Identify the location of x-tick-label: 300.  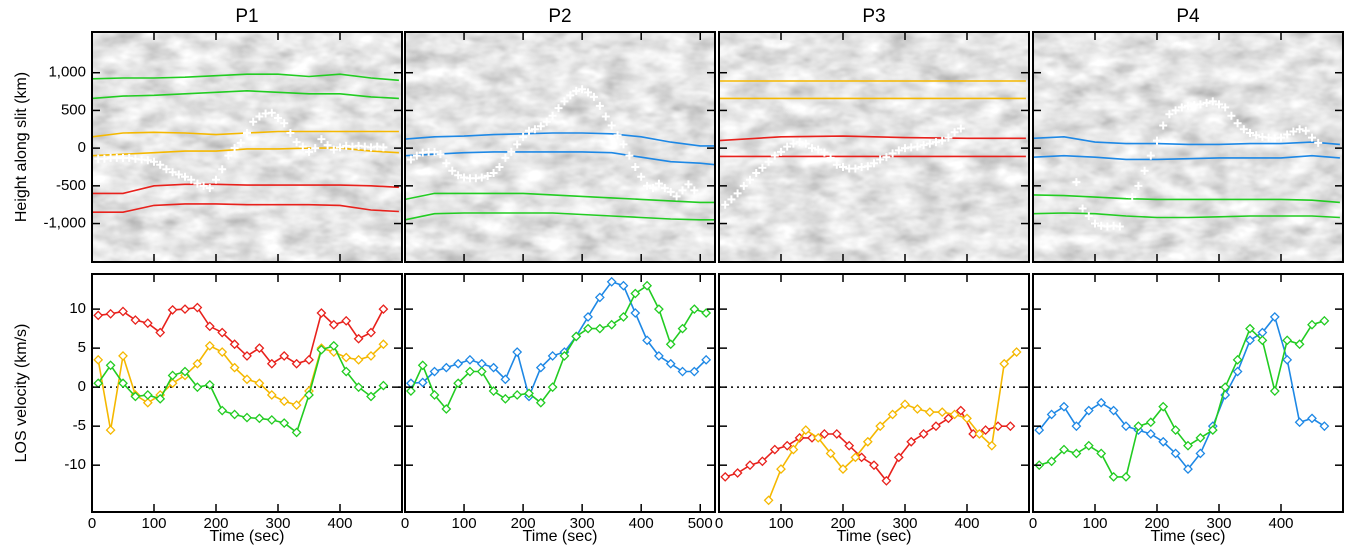
(904, 523).